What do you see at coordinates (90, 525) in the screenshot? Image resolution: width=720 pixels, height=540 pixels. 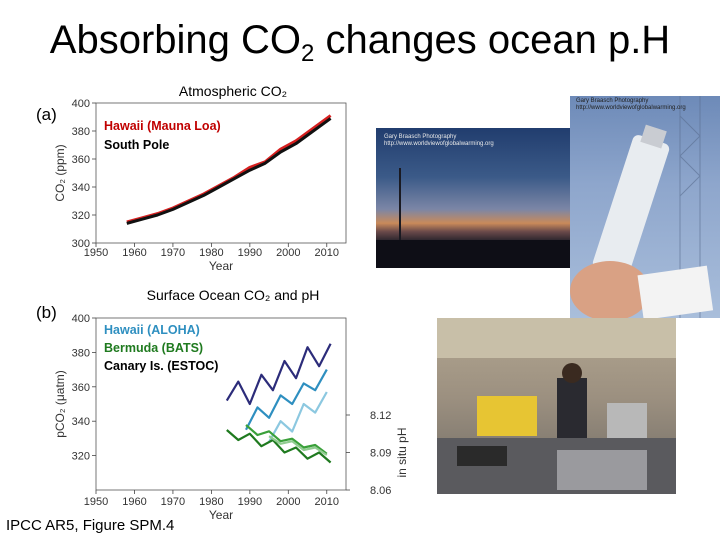 I see `figure-caption: IPCC AR5, Figure SPM.4` at bounding box center [90, 525].